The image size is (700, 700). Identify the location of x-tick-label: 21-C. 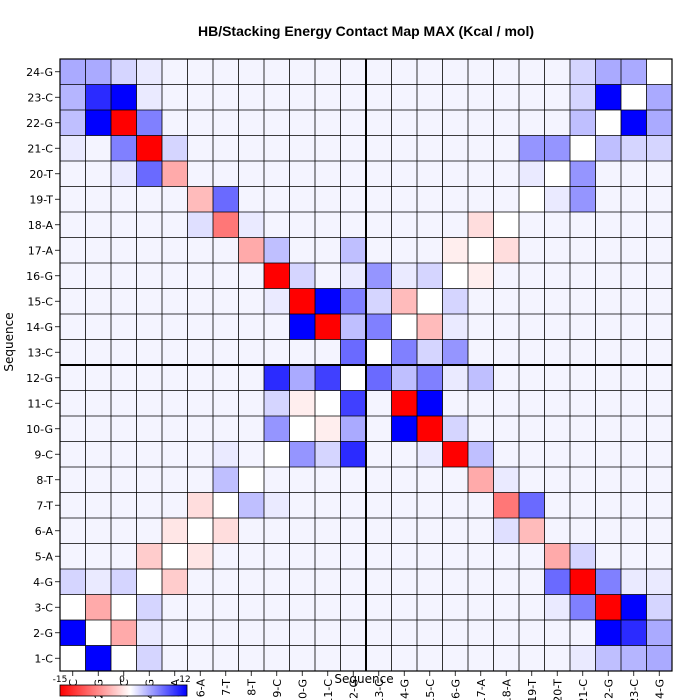
(583, 689).